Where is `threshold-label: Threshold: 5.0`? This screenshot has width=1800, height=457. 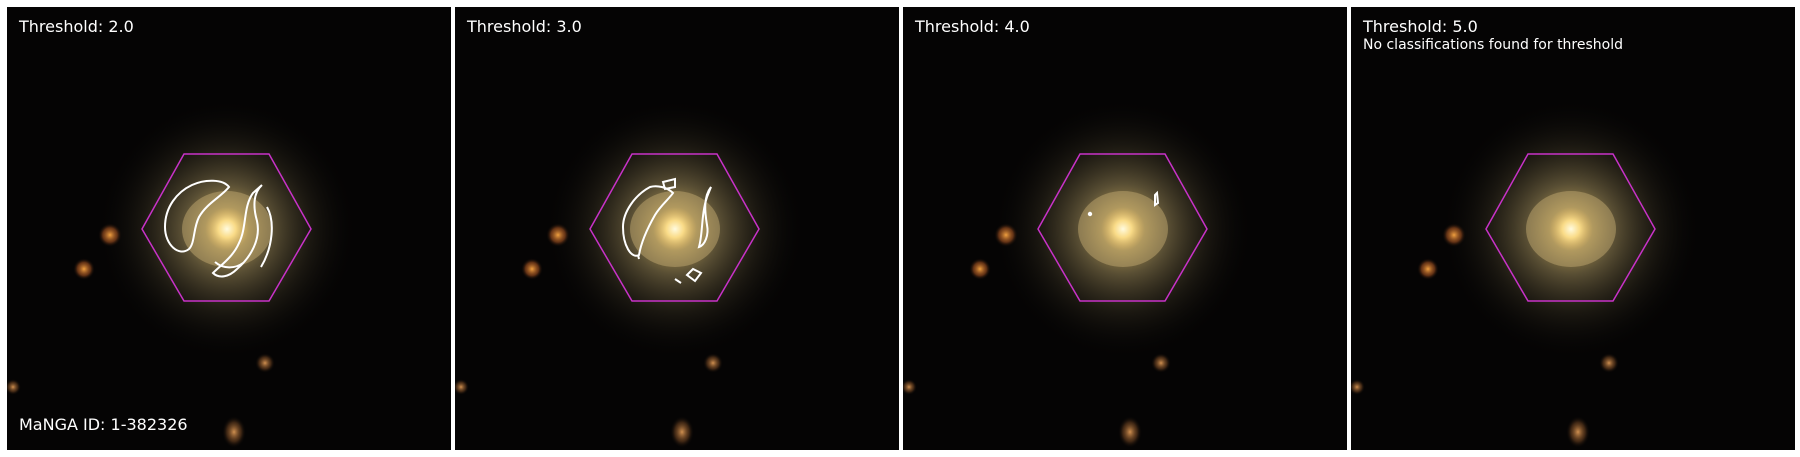 threshold-label: Threshold: 5.0 is located at coordinates (1420, 26).